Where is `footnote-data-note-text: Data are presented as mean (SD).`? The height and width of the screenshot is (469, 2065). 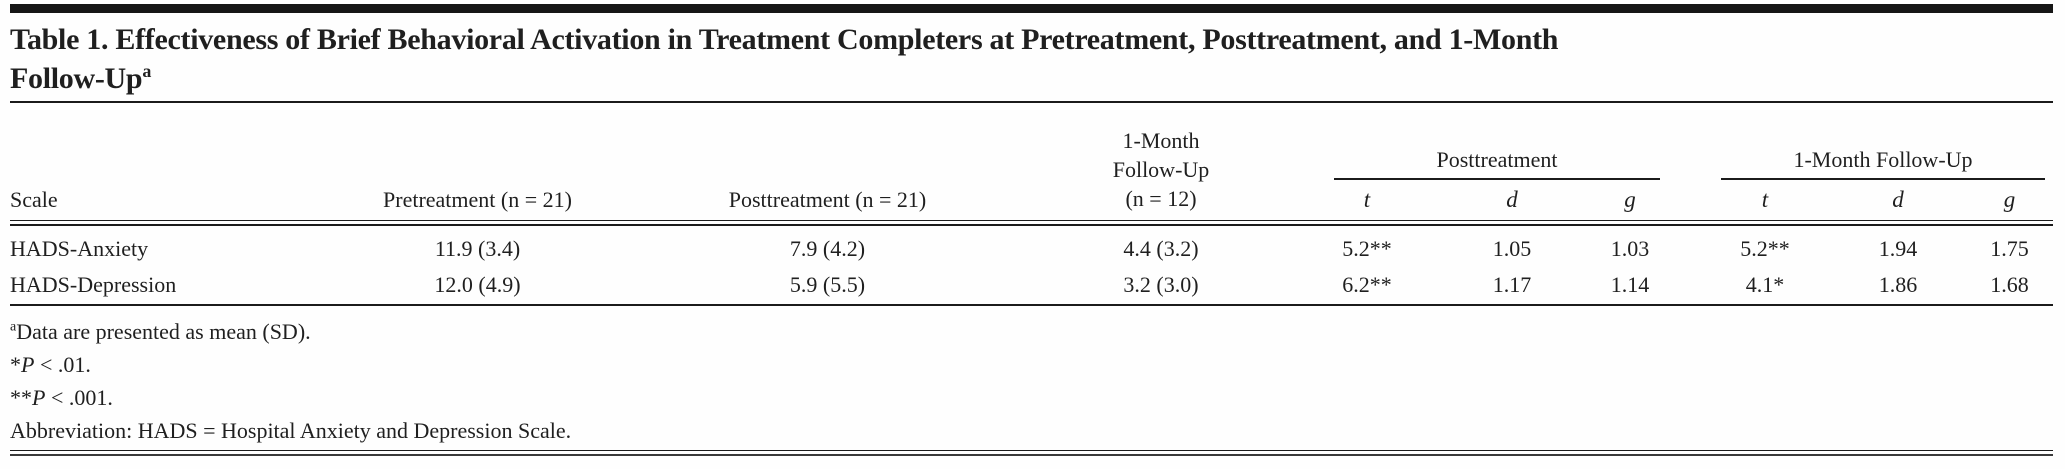 footnote-data-note-text: Data are presented as mean (SD). is located at coordinates (163, 331).